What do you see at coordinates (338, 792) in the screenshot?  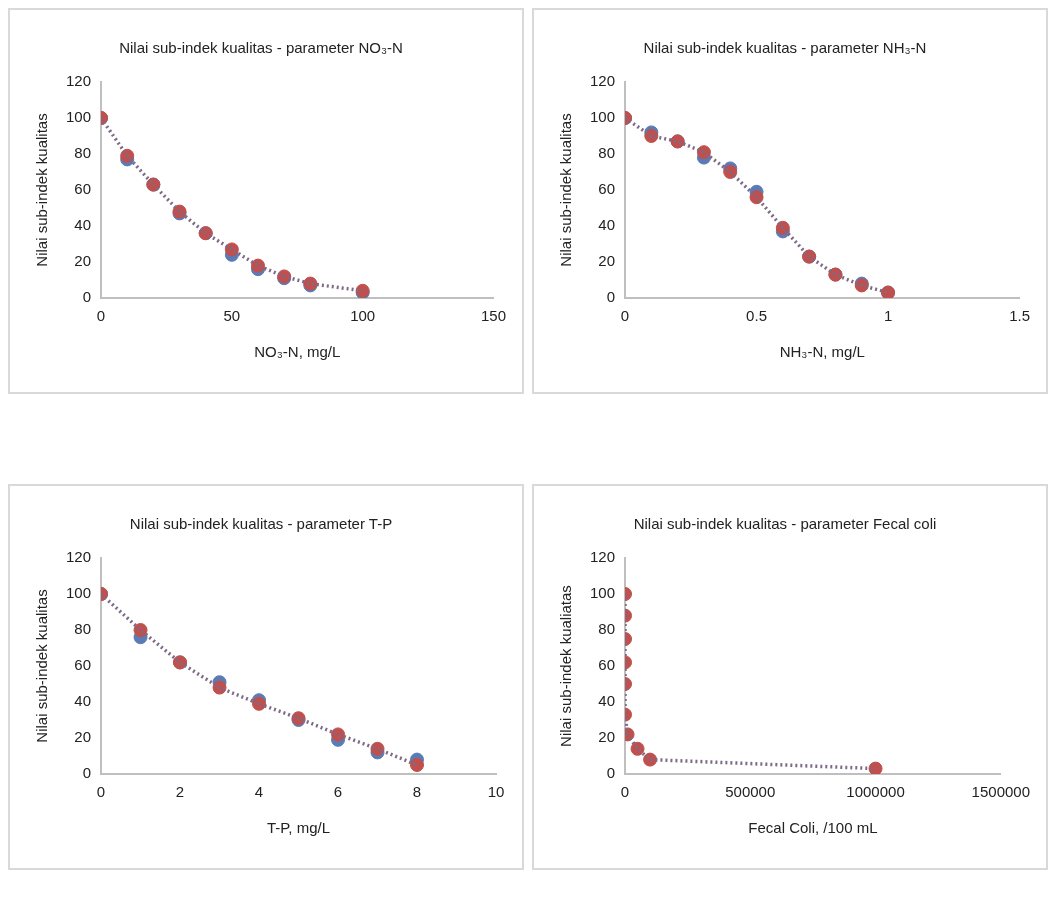 I see `x-tick-label: 6` at bounding box center [338, 792].